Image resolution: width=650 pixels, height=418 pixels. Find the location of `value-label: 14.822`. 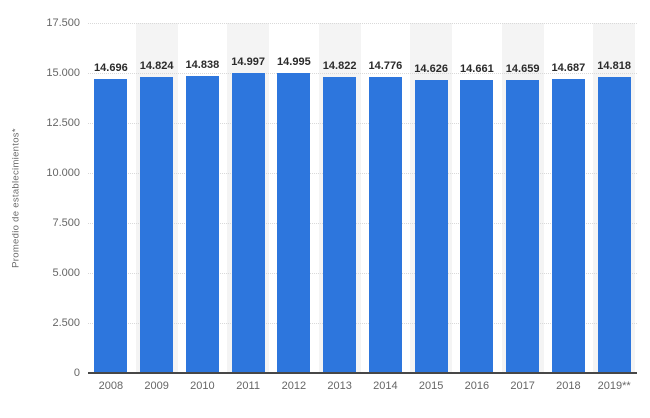

value-label: 14.822 is located at coordinates (339, 65).